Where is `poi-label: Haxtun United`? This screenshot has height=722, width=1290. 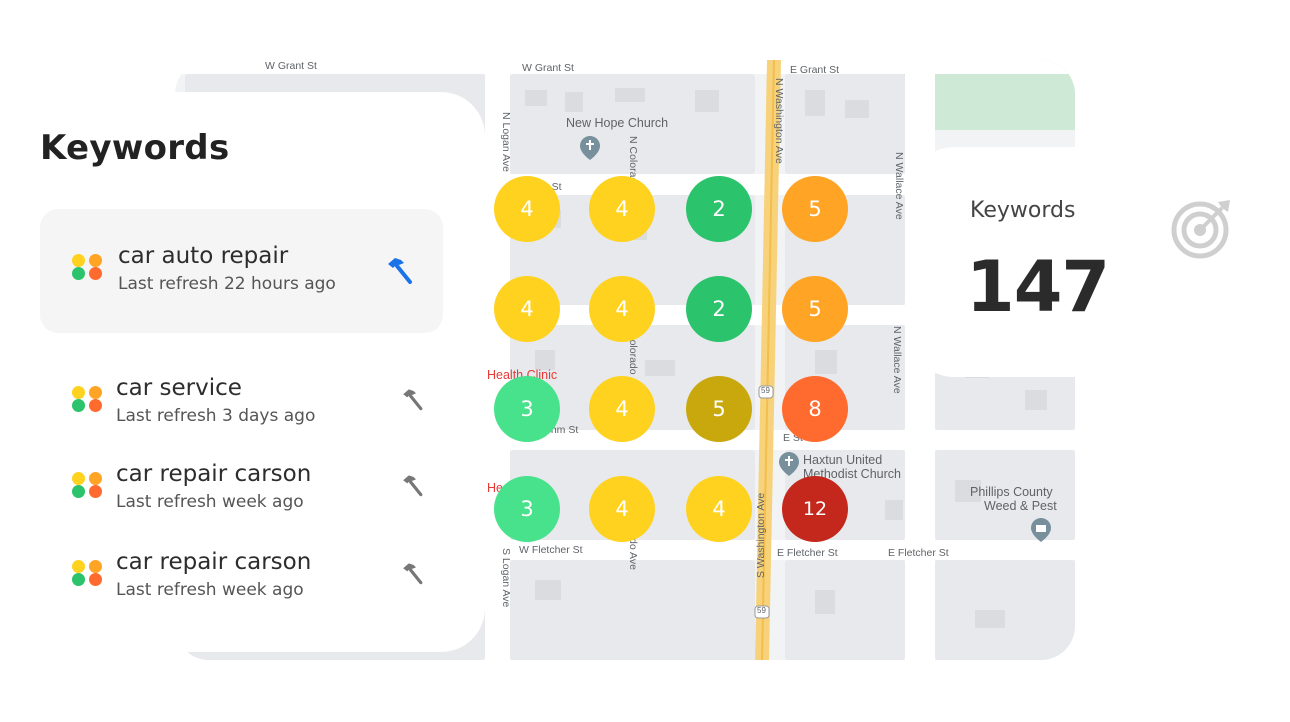
poi-label: Haxtun United is located at coordinates (843, 460).